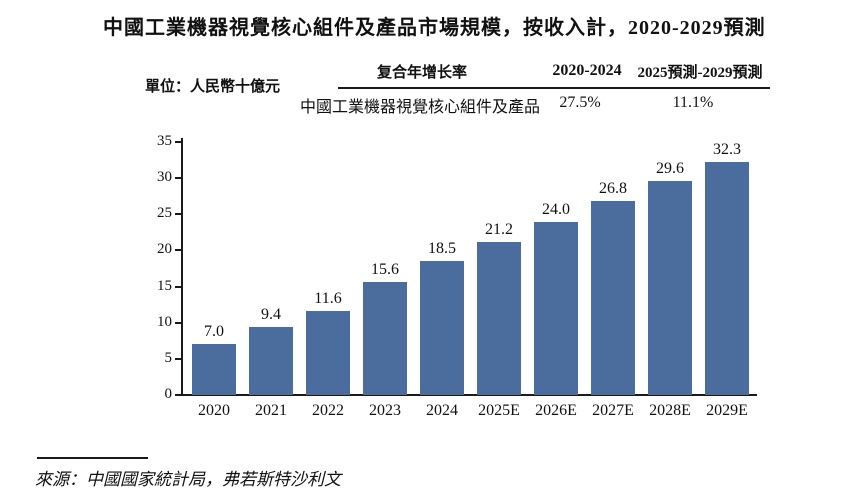 This screenshot has height=500, width=868. Describe the element at coordinates (420, 107) in the screenshot. I see `cagr-row-label: 中國工業機器視覺核心組件及產品` at that location.